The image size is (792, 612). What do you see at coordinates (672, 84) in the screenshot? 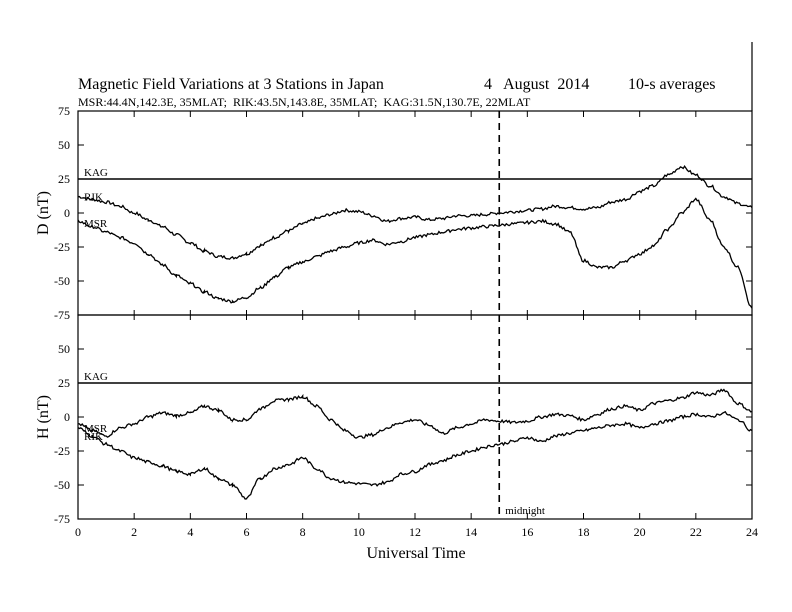
I see `chart-averaging: 10-s averages` at bounding box center [672, 84].